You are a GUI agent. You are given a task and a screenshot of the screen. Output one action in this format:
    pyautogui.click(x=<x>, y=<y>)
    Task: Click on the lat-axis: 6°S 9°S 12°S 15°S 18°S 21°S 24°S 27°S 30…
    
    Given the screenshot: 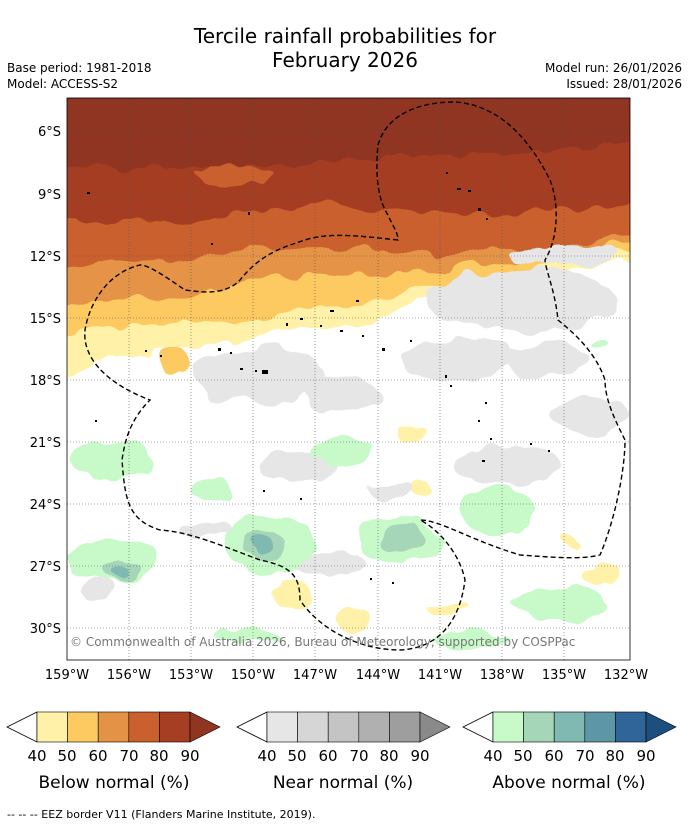 What is the action you would take?
    pyautogui.click(x=45, y=381)
    